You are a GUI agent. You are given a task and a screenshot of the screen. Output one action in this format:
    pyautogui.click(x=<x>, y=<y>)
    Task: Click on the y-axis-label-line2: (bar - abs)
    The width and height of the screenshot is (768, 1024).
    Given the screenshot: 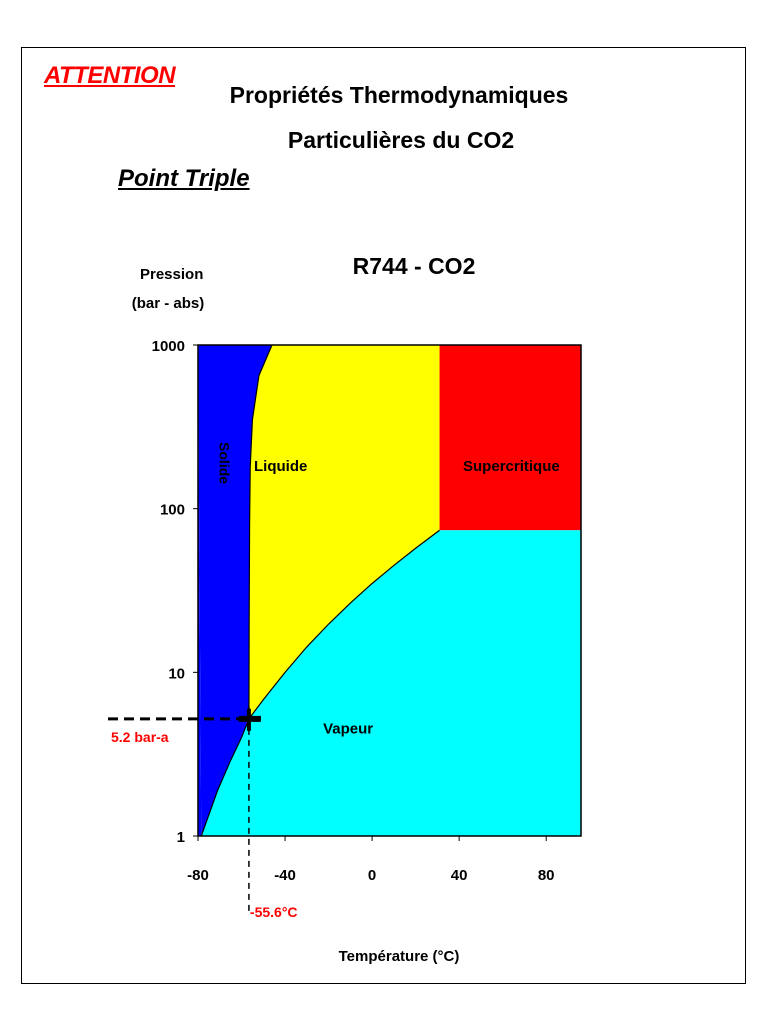 What is the action you would take?
    pyautogui.click(x=168, y=303)
    